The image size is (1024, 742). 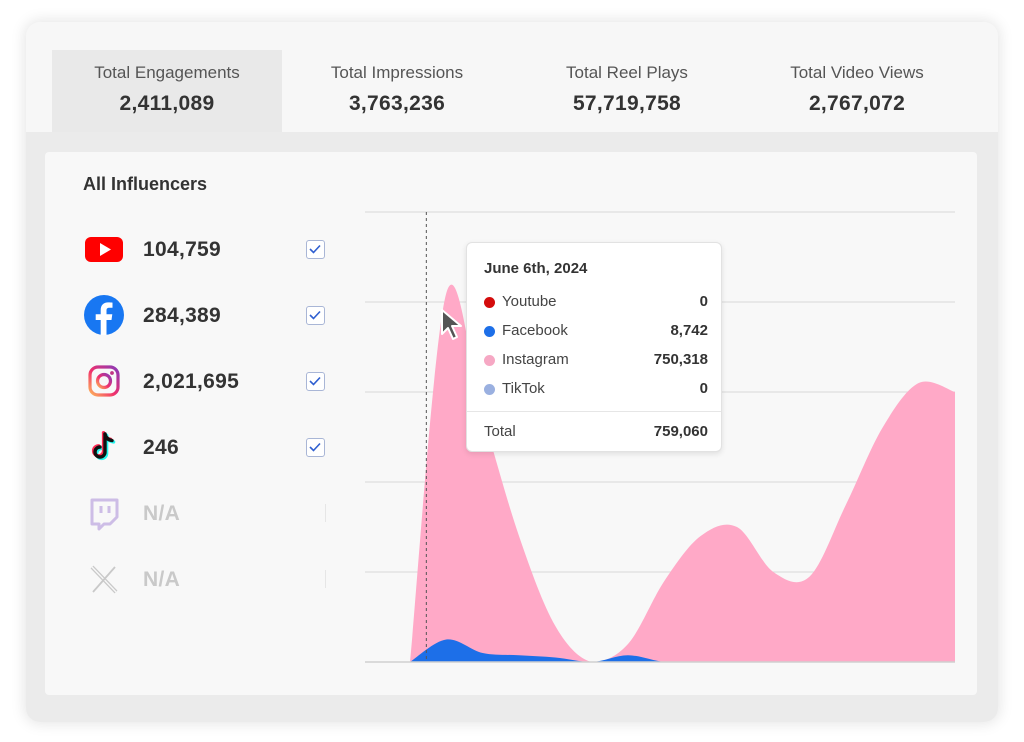 What do you see at coordinates (315, 315) in the screenshot?
I see `facebook-checkbox` at bounding box center [315, 315].